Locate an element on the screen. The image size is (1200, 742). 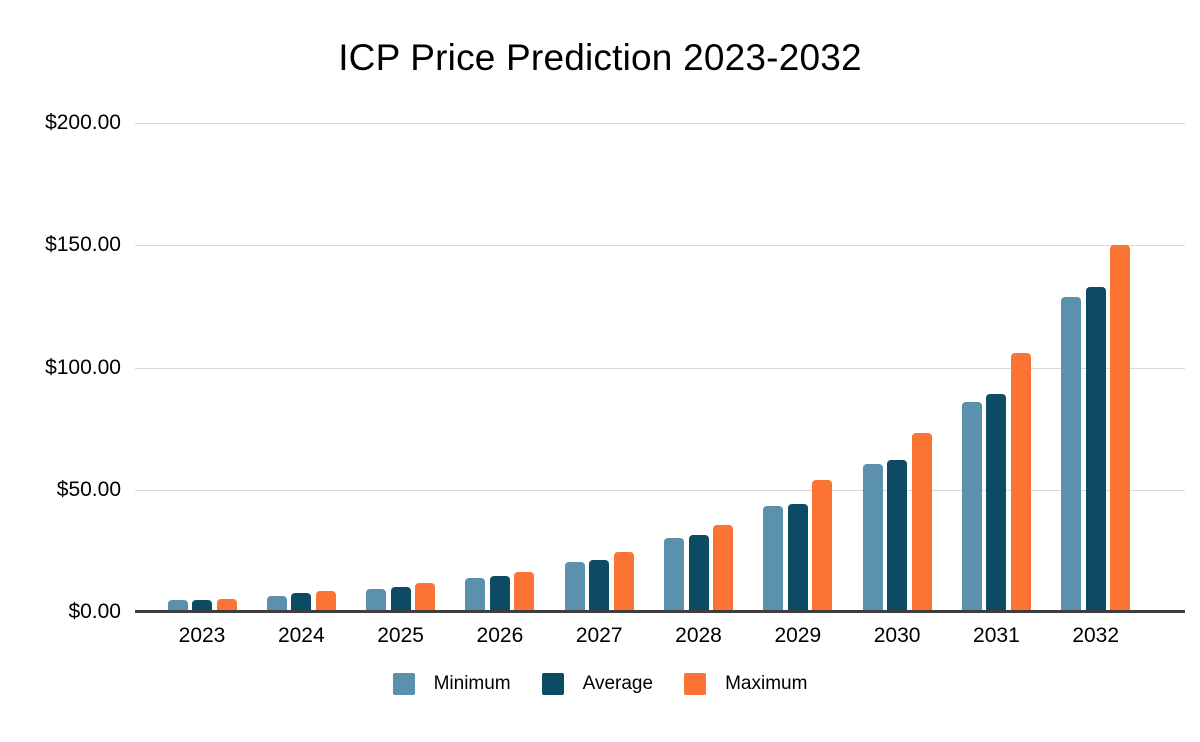
x-tick-label-2023: 2023 is located at coordinates (202, 635).